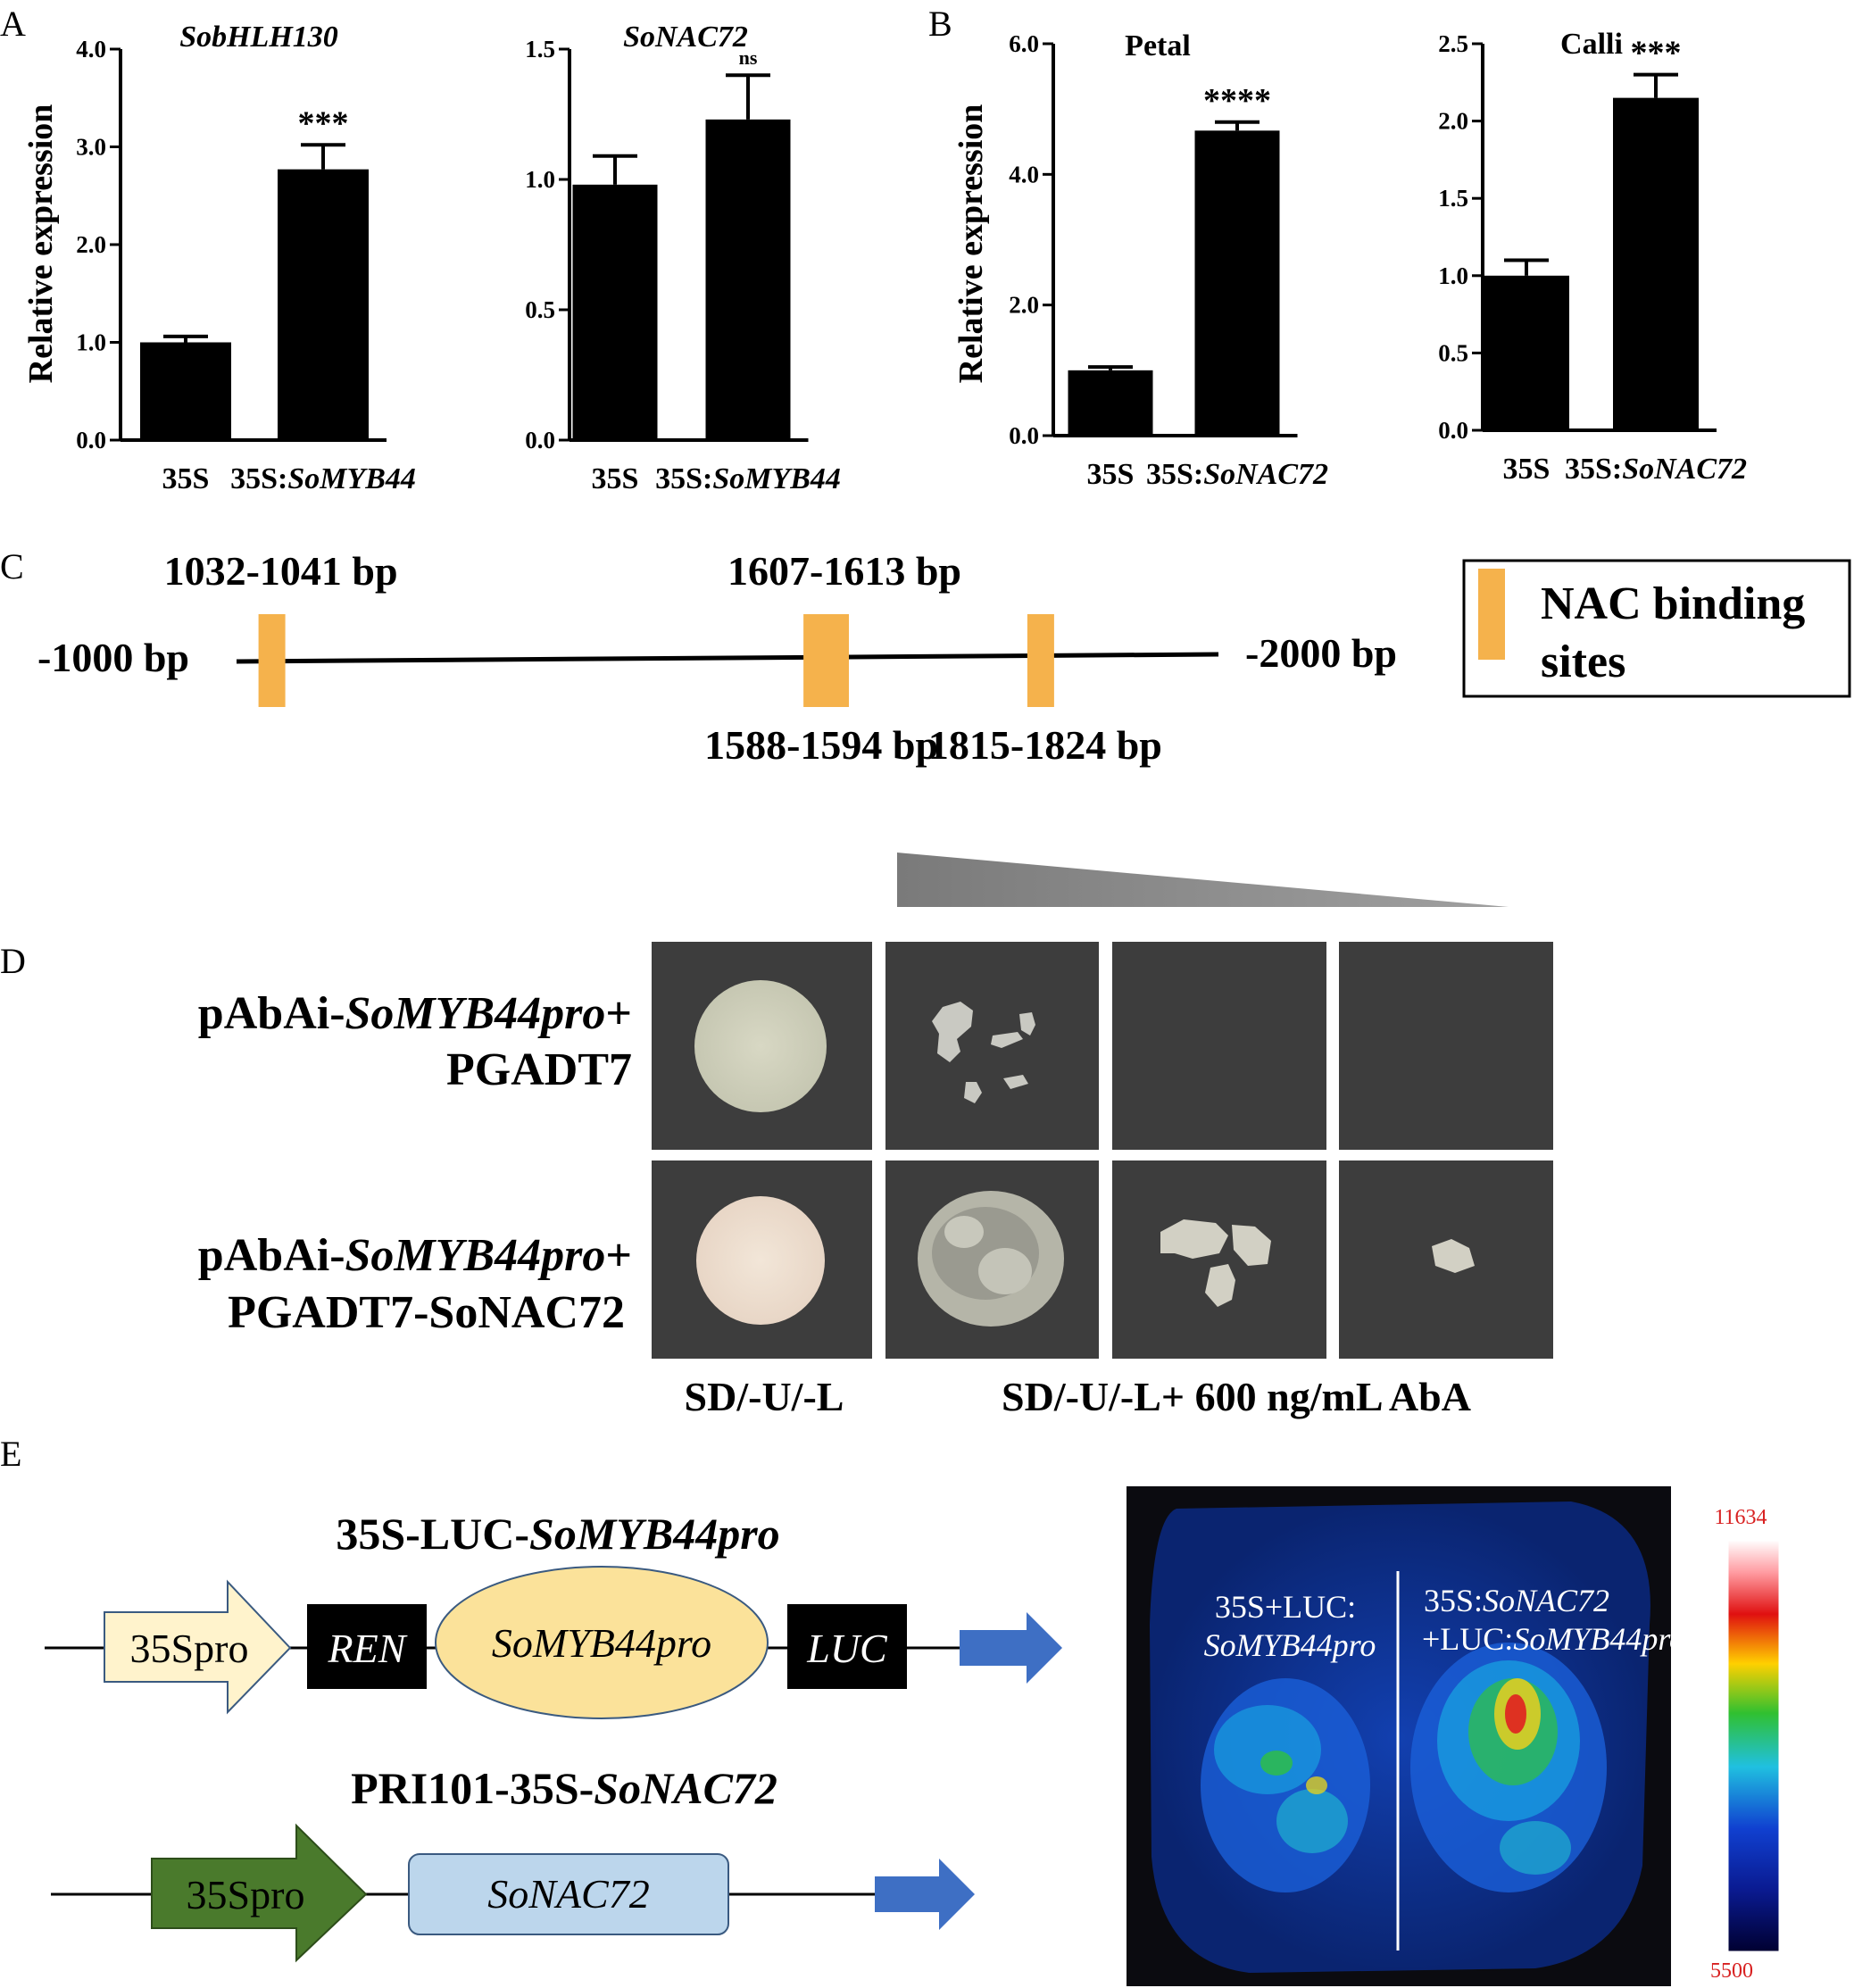 This screenshot has width=1854, height=1988. Describe the element at coordinates (685, 37) in the screenshot. I see `chart-title: SoNAC72` at that location.